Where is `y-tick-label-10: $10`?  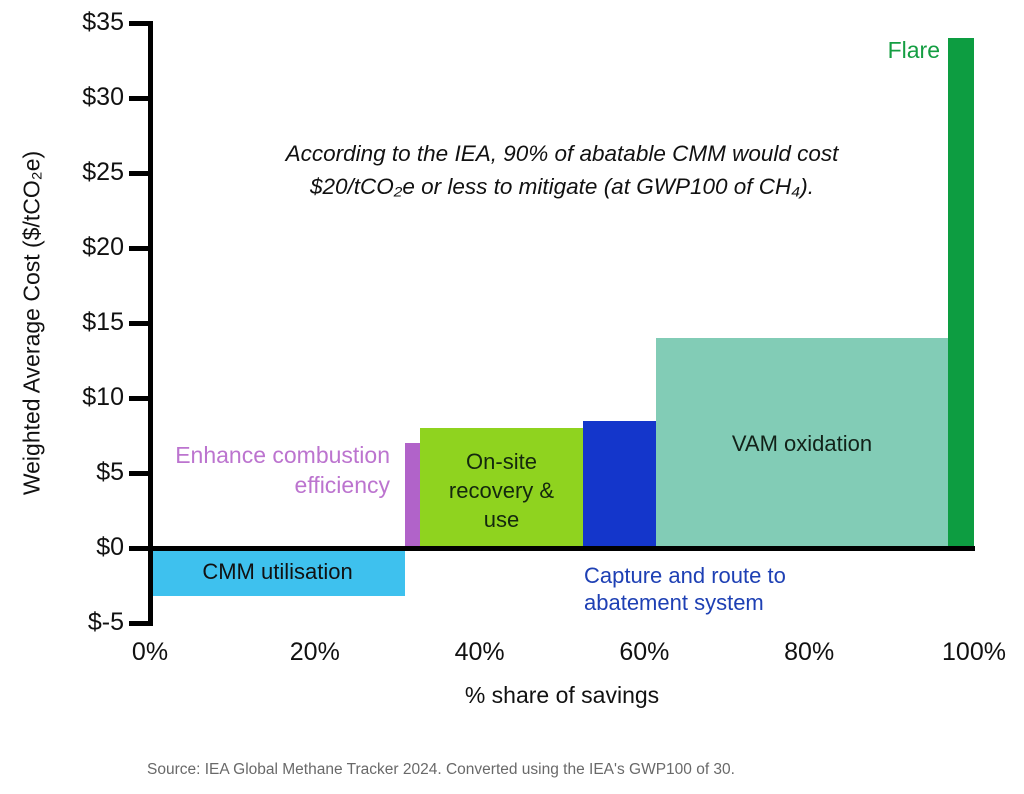 y-tick-label-10: $10 is located at coordinates (103, 397).